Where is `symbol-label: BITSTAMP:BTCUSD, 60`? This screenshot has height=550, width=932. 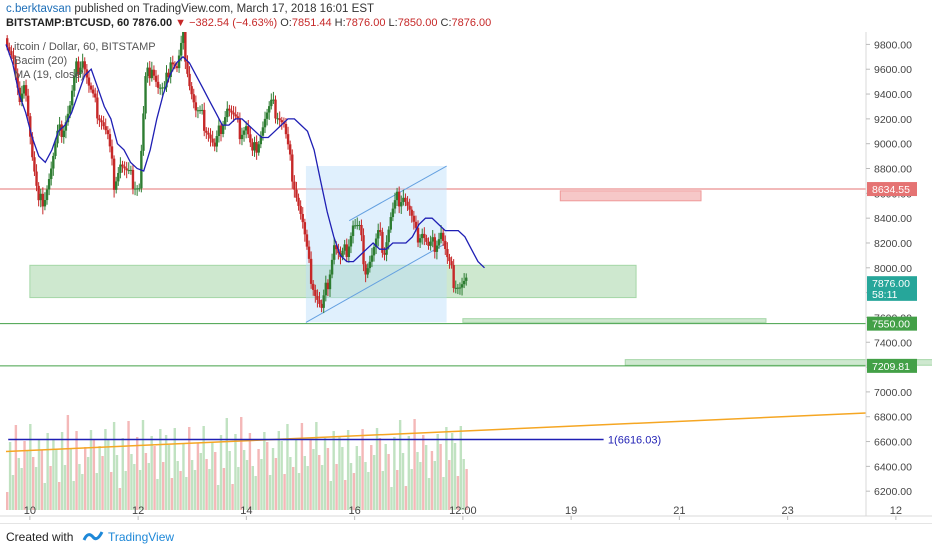 symbol-label: BITSTAMP:BTCUSD, 60 is located at coordinates (68, 23).